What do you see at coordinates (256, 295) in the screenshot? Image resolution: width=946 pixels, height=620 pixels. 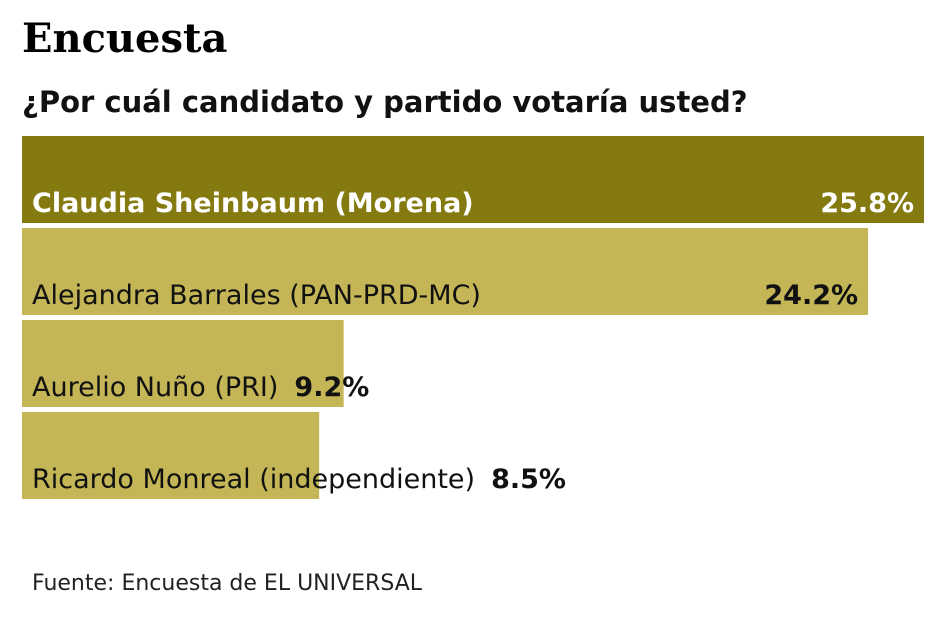 I see `category-label: Alejandra Barrales (PAN-PRD-MC)` at bounding box center [256, 295].